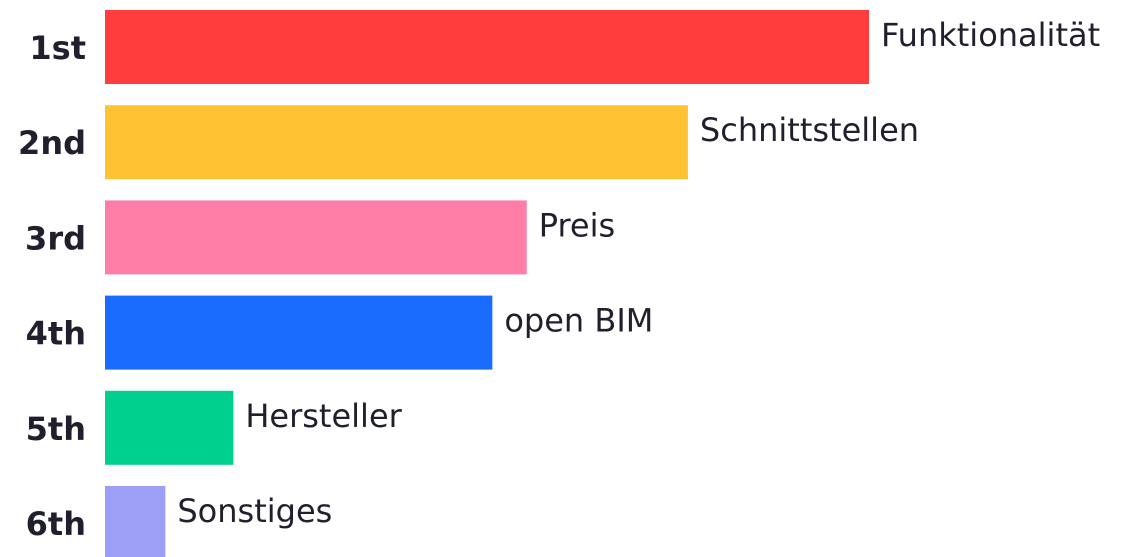 The width and height of the screenshot is (1125, 557). Describe the element at coordinates (56, 524) in the screenshot. I see `rank-label: 6th` at that location.